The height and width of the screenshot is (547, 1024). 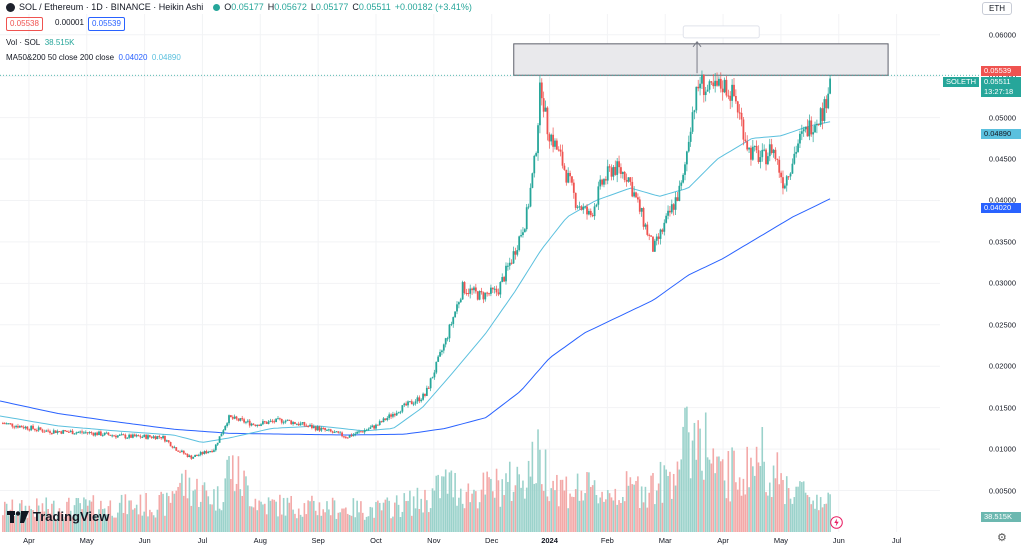 I want to click on ma200-value: 0.04890, so click(x=166, y=57).